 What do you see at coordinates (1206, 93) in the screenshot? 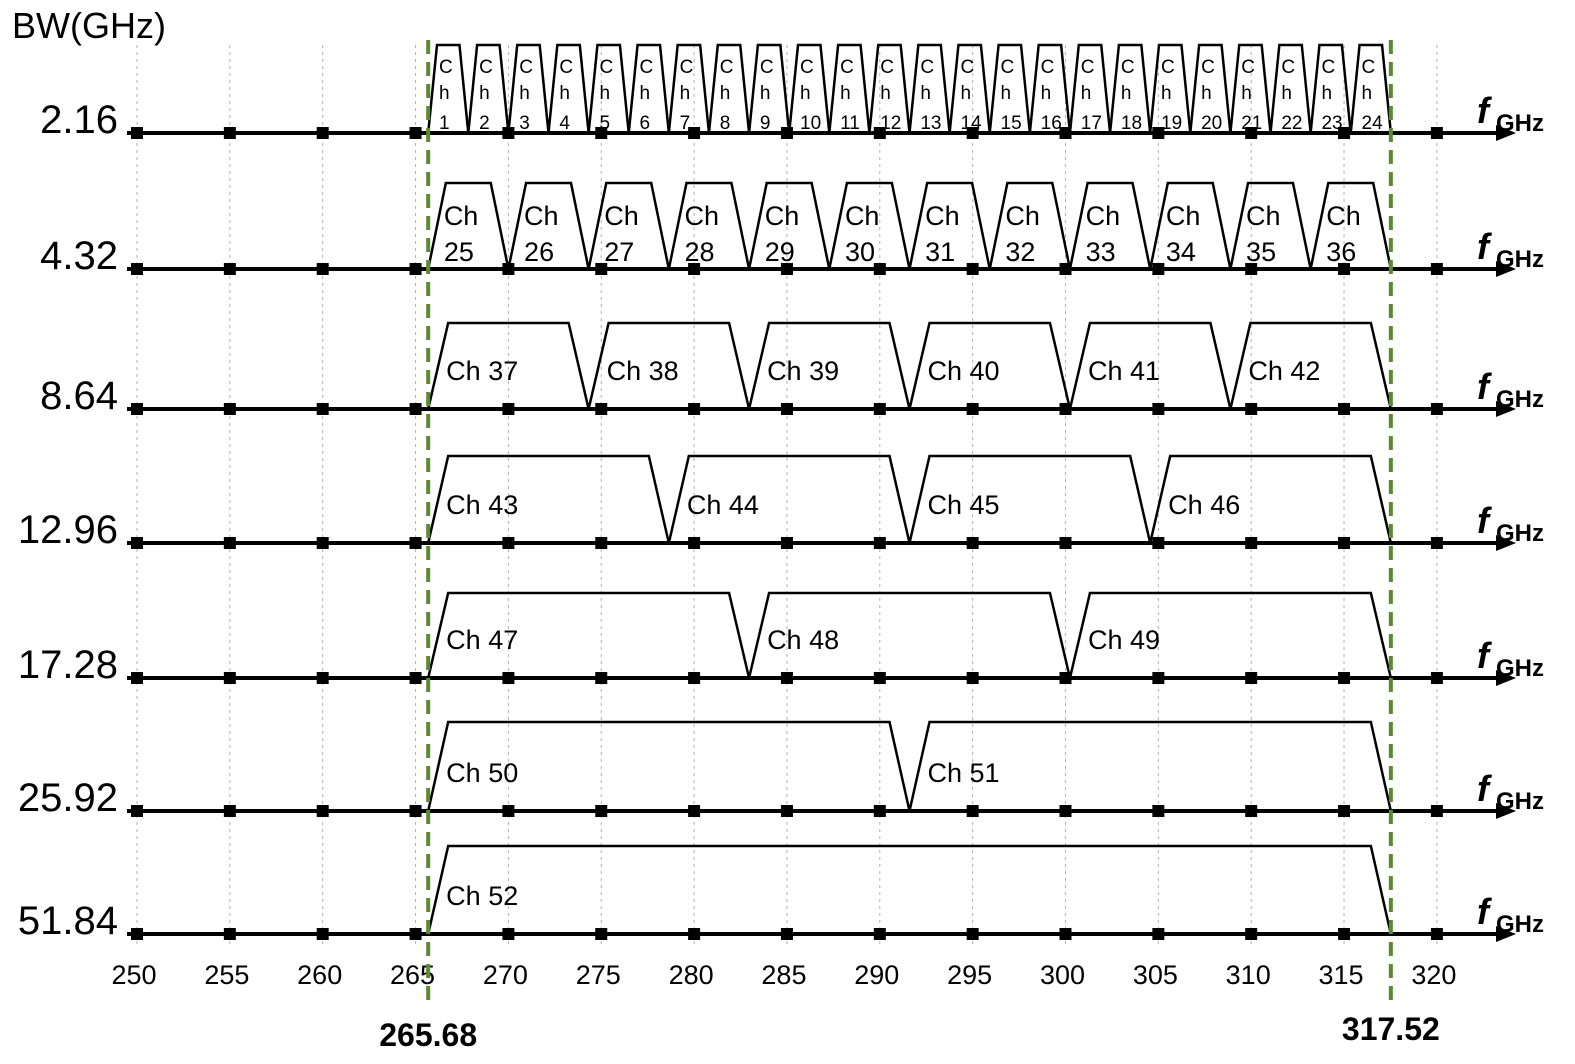
I see `channel-20-label-h: h` at bounding box center [1206, 93].